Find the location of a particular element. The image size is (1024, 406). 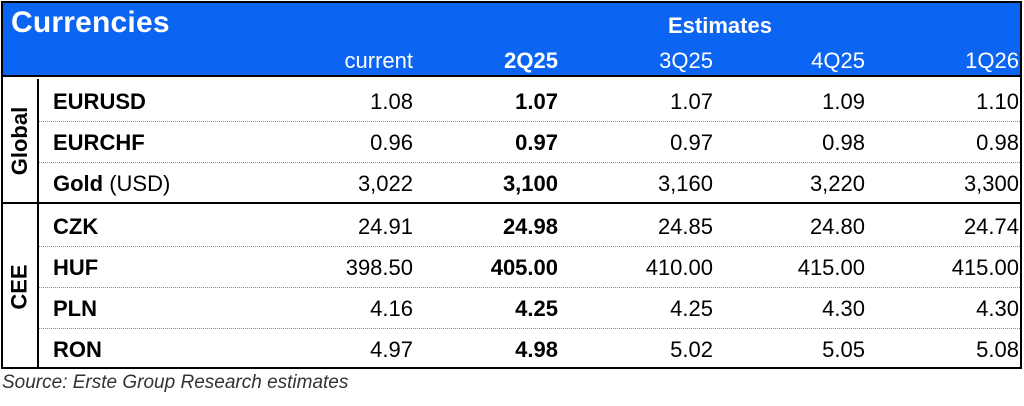

cell-2q25: 405.00 is located at coordinates (524, 267).